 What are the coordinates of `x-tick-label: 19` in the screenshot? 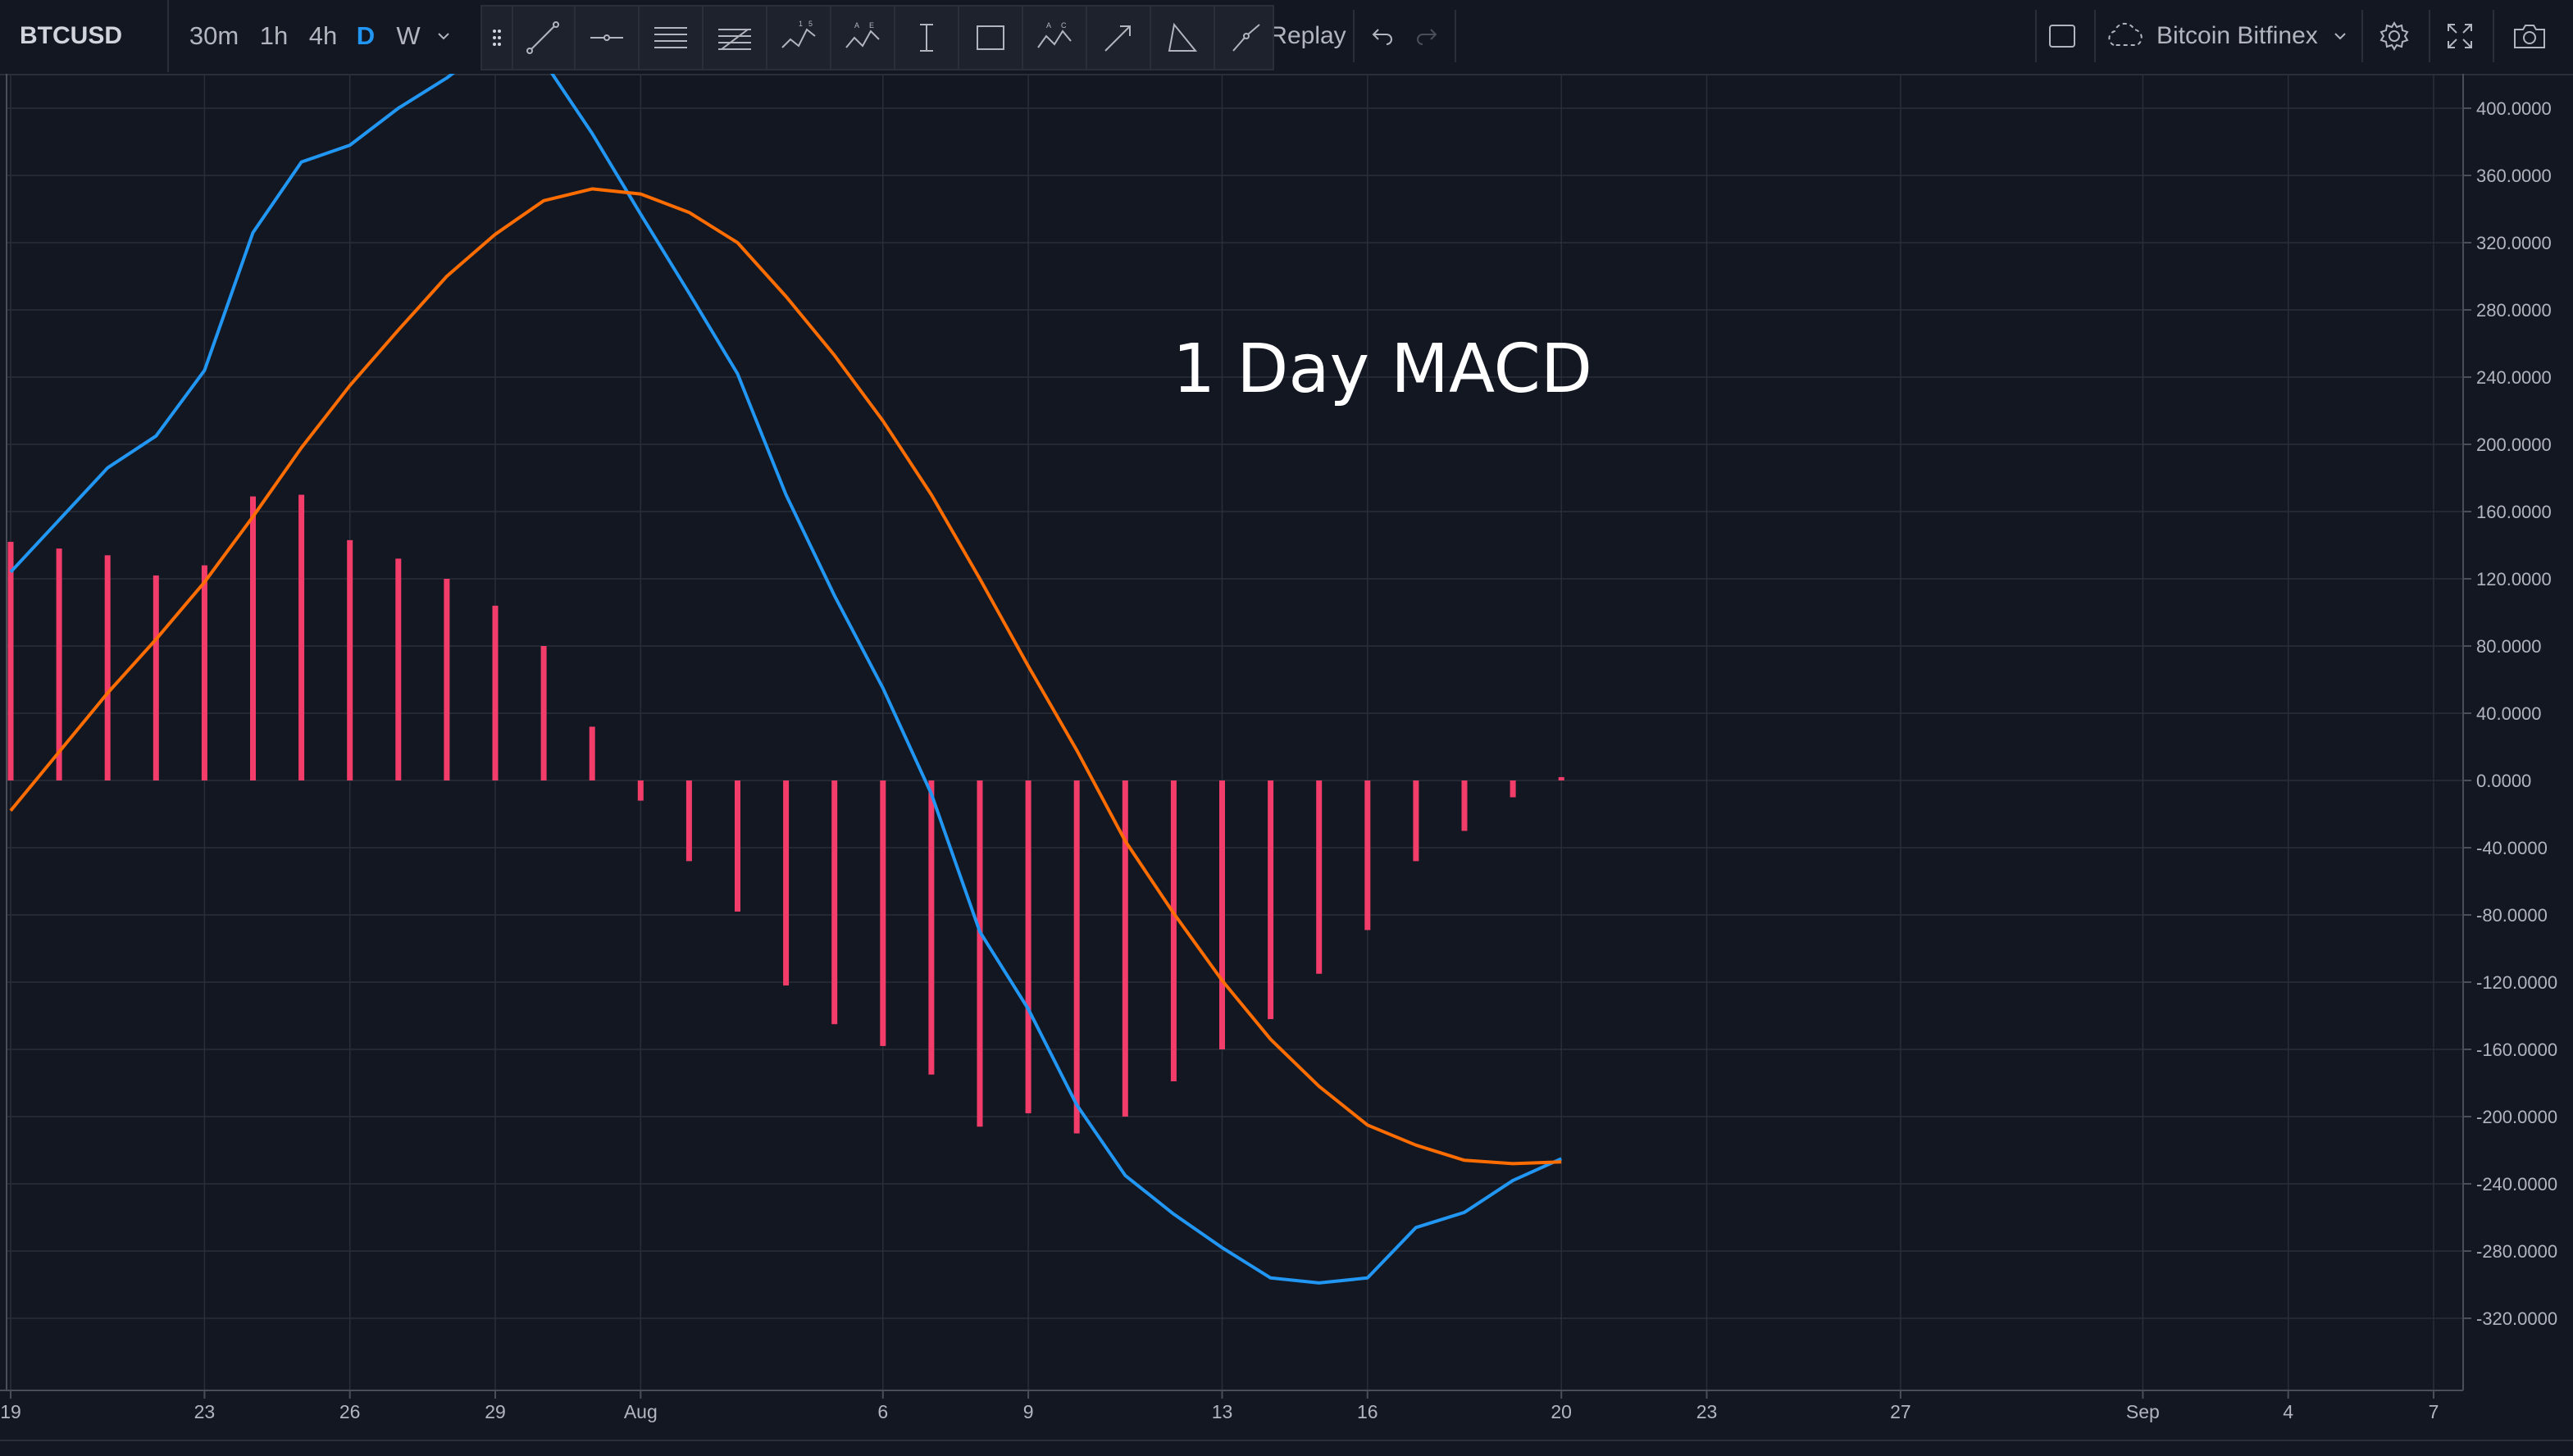 It's located at (10, 1411).